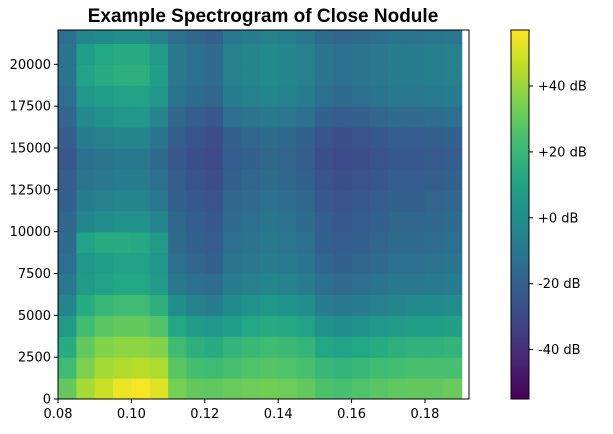  I want to click on y-tick-label: 12500, so click(30, 190).